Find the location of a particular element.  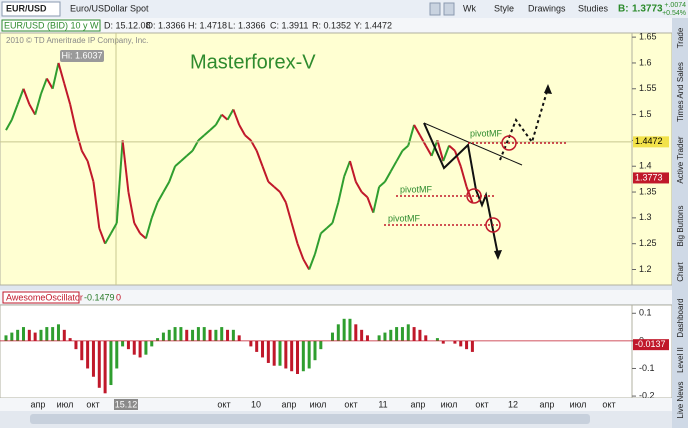

y-tick-label: 1.6 is located at coordinates (645, 62).